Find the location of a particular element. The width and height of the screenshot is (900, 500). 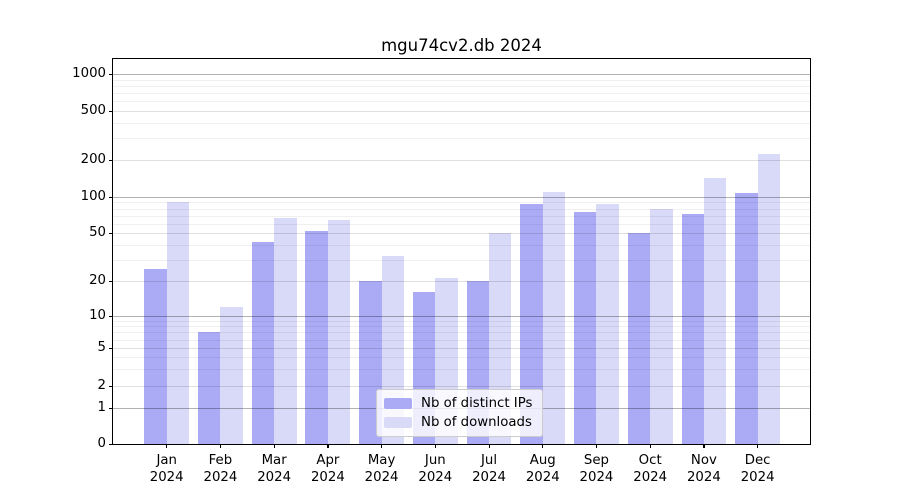

x-tick-mark-aug is located at coordinates (543, 446).